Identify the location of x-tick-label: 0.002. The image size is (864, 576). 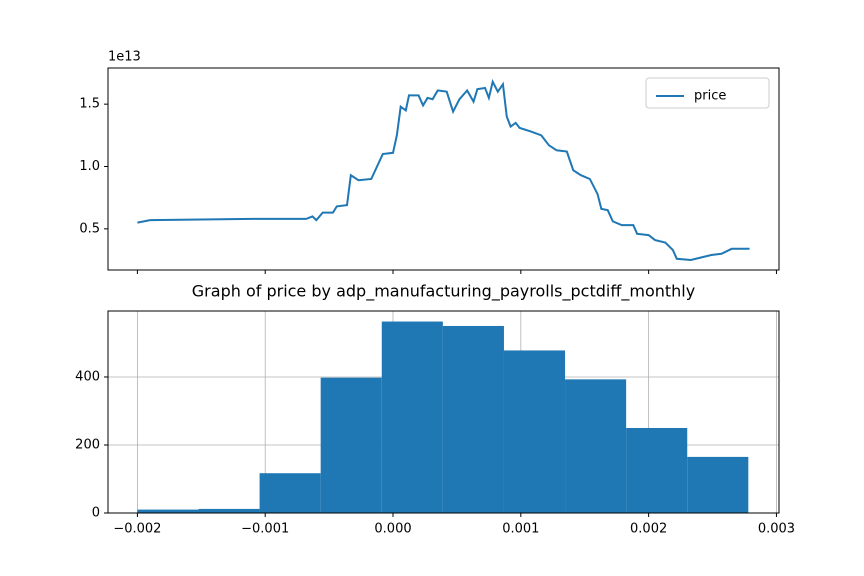
(648, 529).